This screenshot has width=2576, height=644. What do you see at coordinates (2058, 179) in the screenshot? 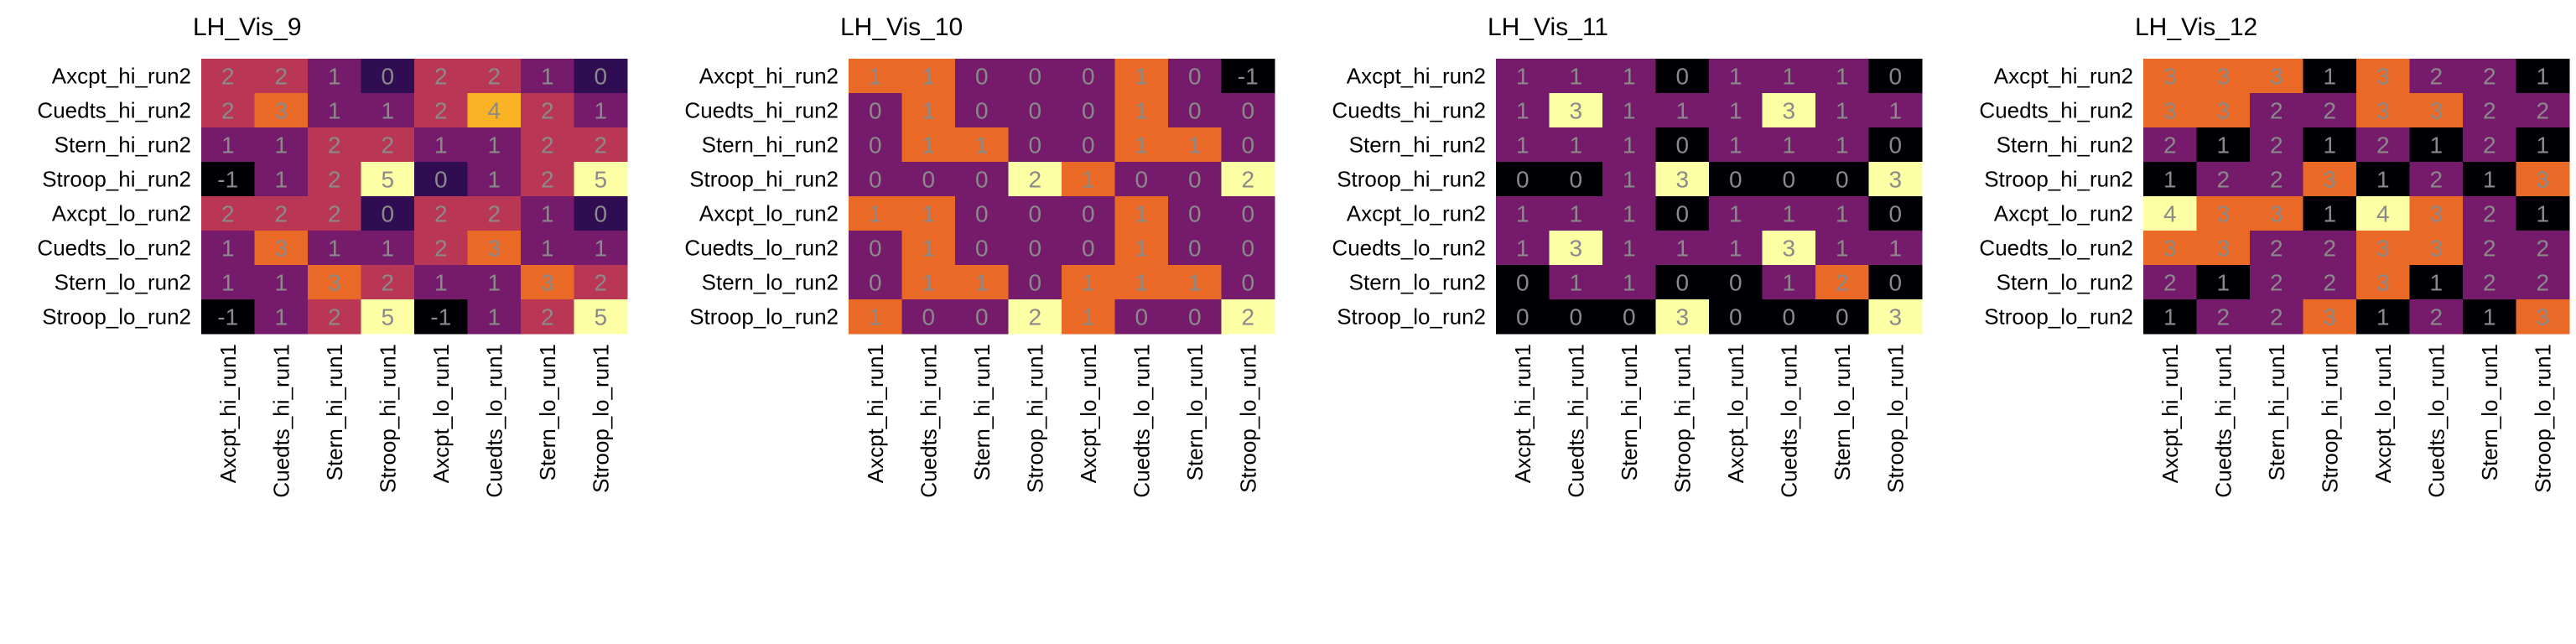
I see `y-tick-label: Stroop_hi_run2` at bounding box center [2058, 179].